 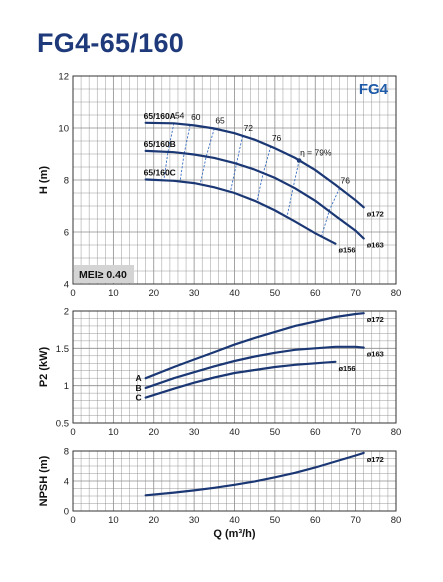 I want to click on head-y-axis-label: H (m), so click(x=44, y=180).